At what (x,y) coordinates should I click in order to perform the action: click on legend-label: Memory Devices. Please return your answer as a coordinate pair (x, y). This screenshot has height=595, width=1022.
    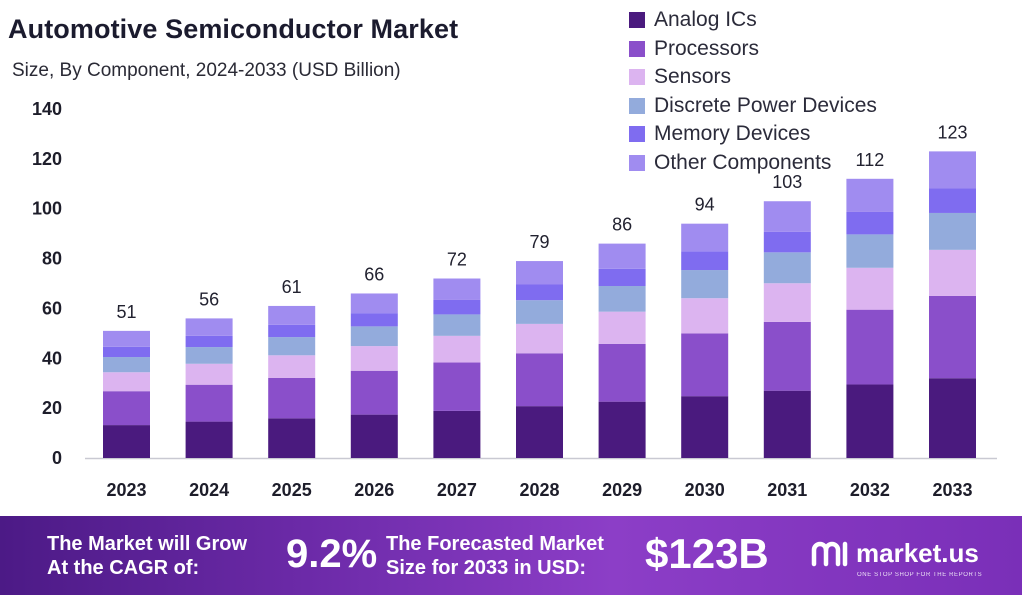
    Looking at the image, I should click on (732, 134).